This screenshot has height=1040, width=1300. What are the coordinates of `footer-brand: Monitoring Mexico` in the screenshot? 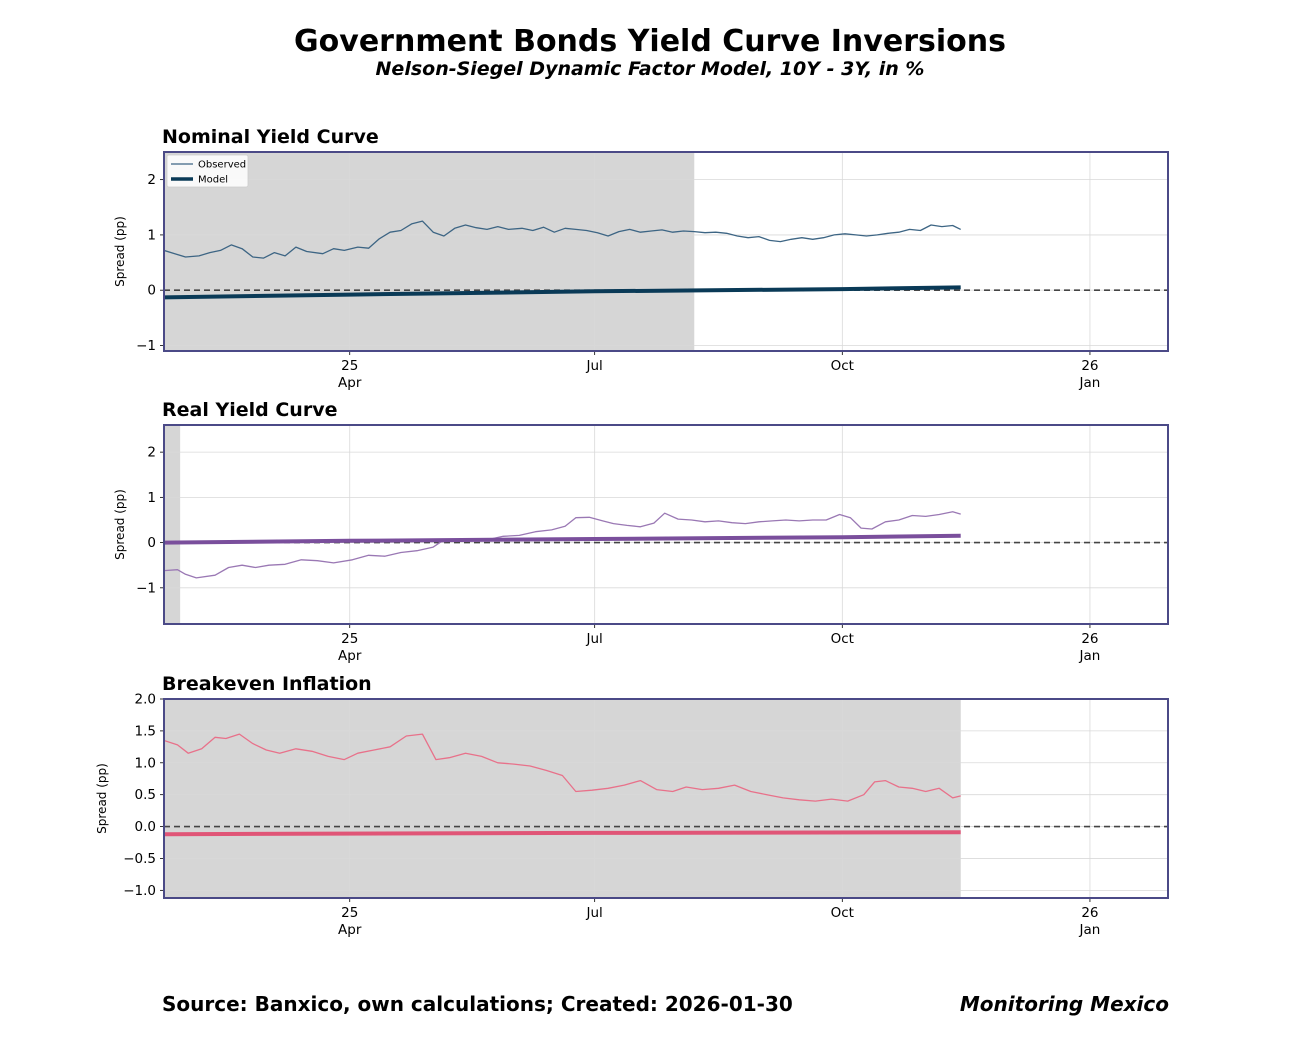 It's located at (1064, 1004).